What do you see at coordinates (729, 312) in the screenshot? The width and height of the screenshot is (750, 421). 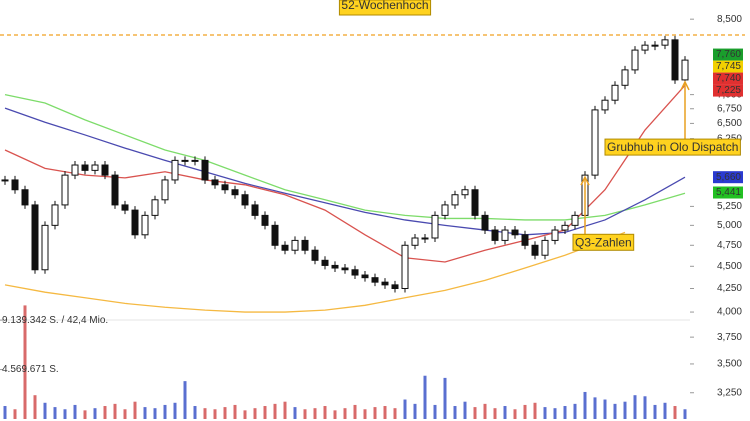 I see `y-tick-label: 4,000` at bounding box center [729, 312].